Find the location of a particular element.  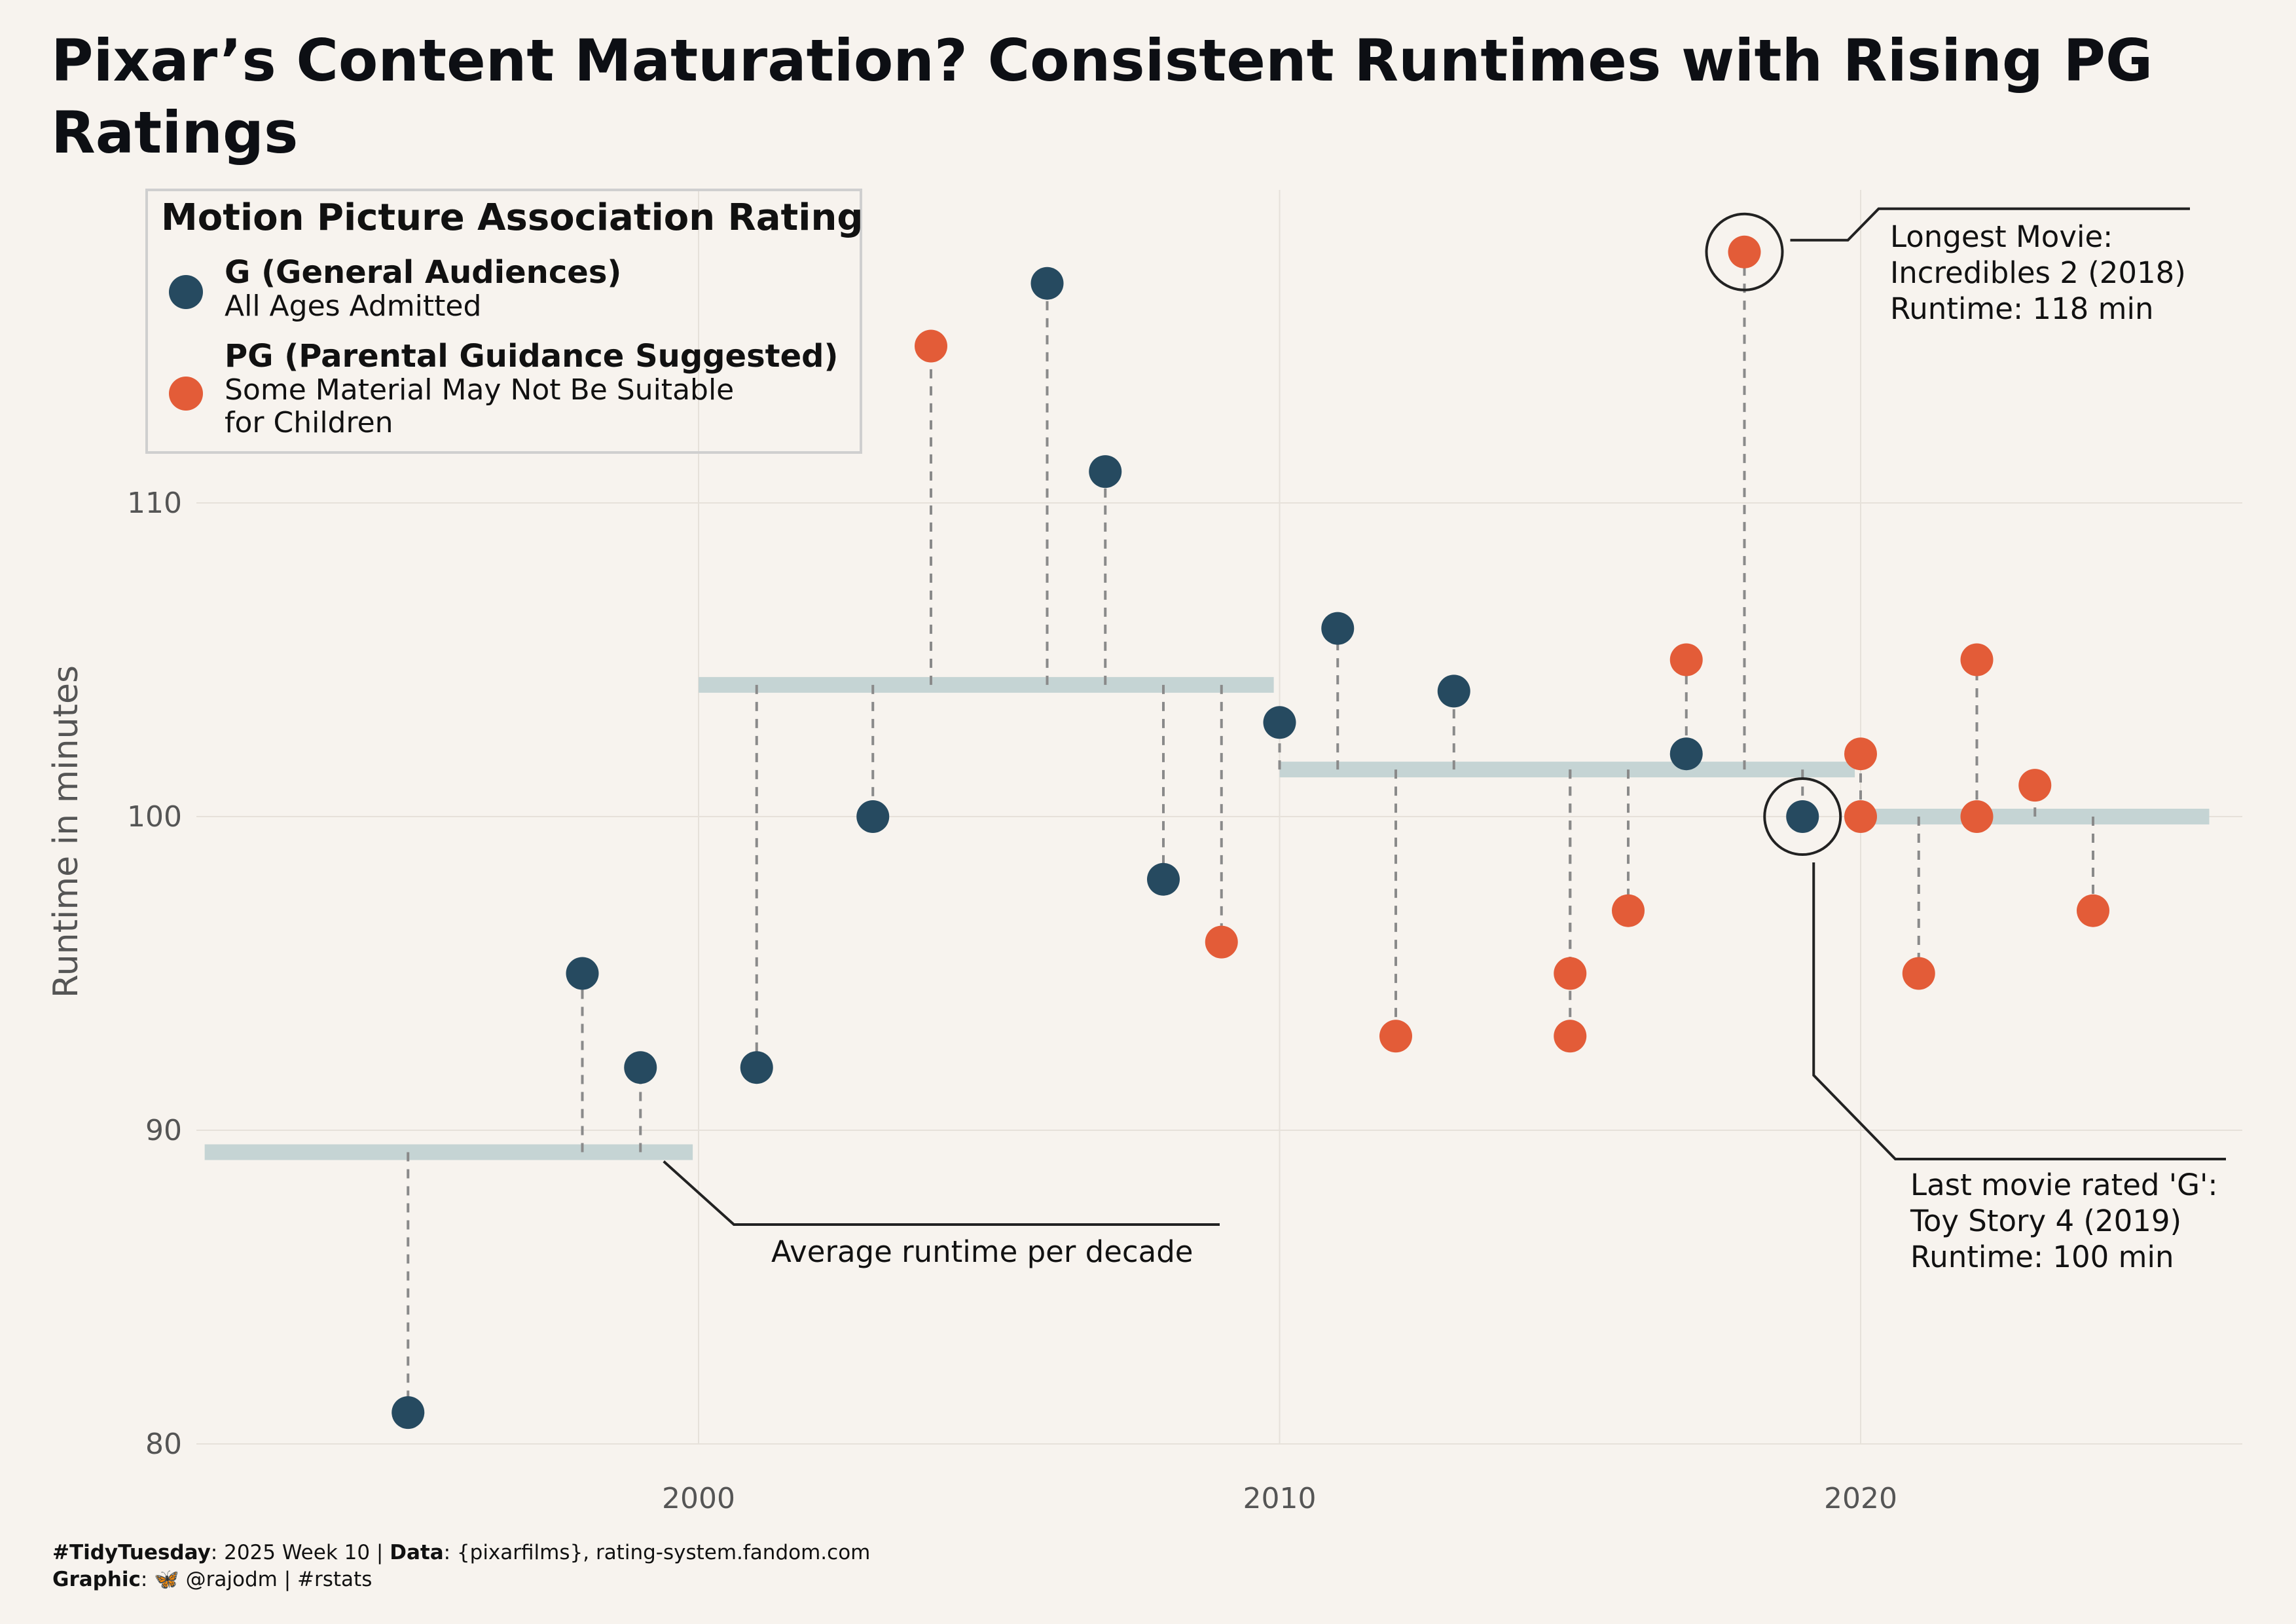

highlight-ring-longest is located at coordinates (1744, 251).